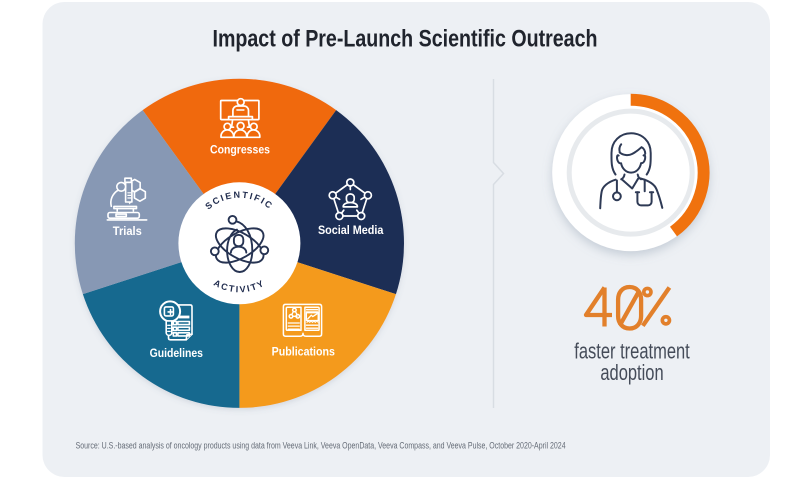 This screenshot has width=810, height=480. I want to click on svg-text: Social Media, so click(351, 230).